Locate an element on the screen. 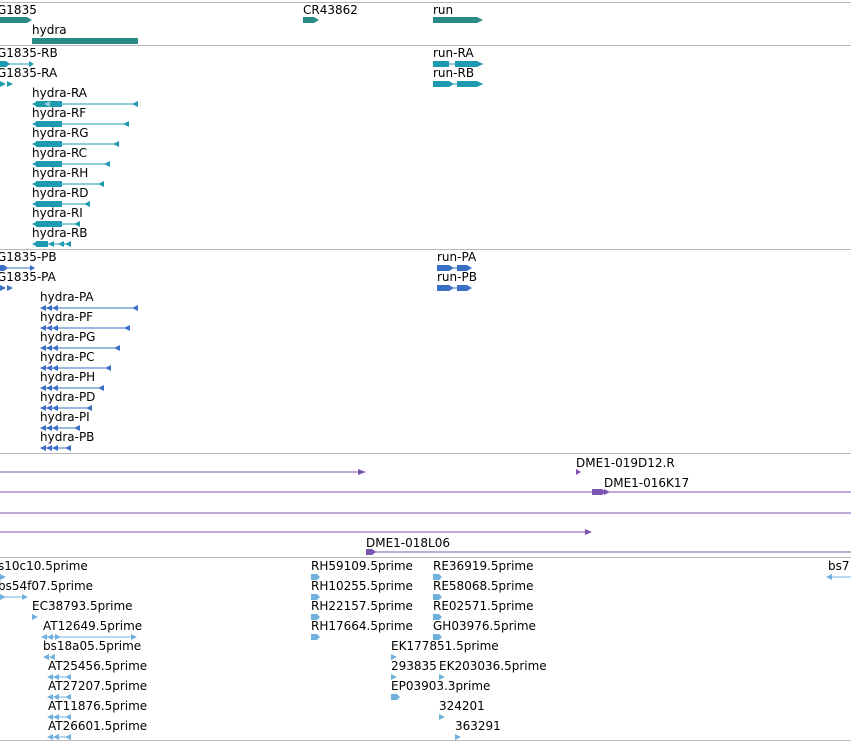  gene-track: G1835 CR43862 run hydra is located at coordinates (425, 23).